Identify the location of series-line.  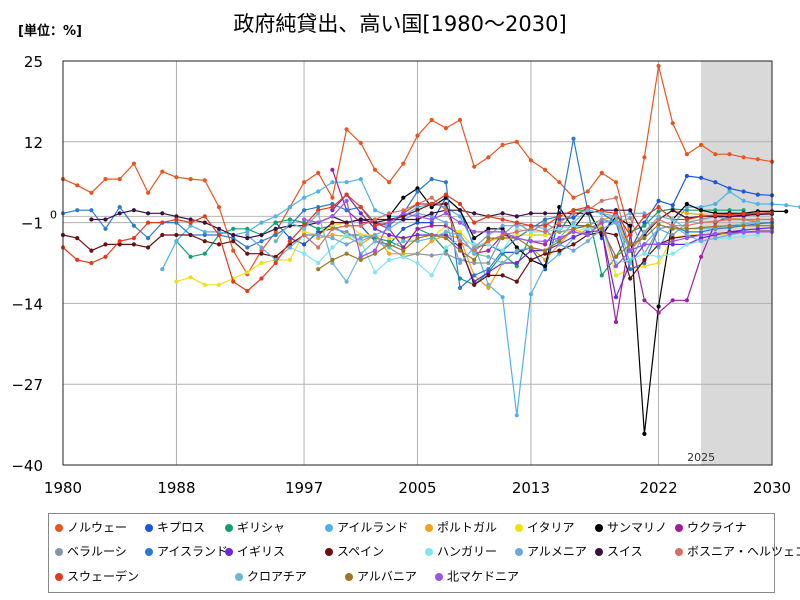
(537, 233).